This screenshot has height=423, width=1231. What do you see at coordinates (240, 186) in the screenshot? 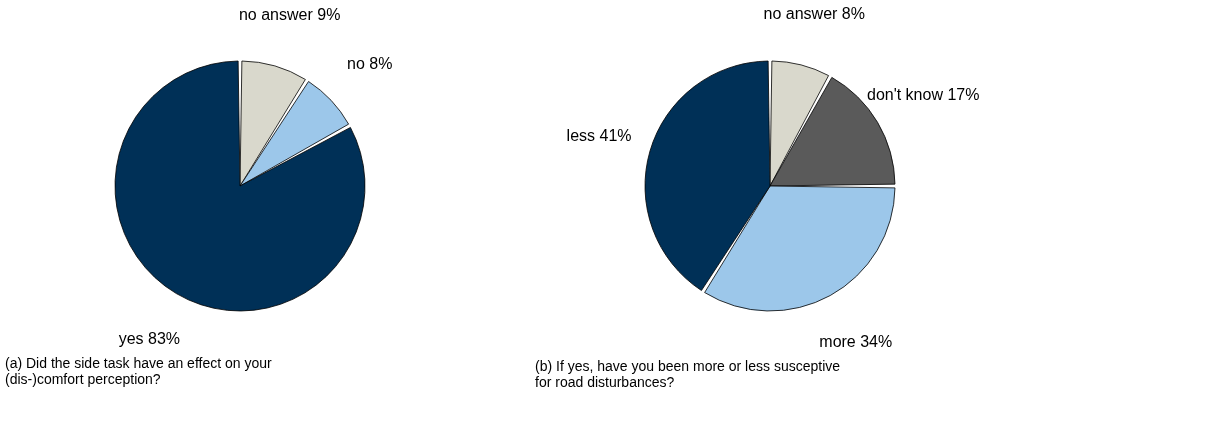
I see `pie-slice` at bounding box center [240, 186].